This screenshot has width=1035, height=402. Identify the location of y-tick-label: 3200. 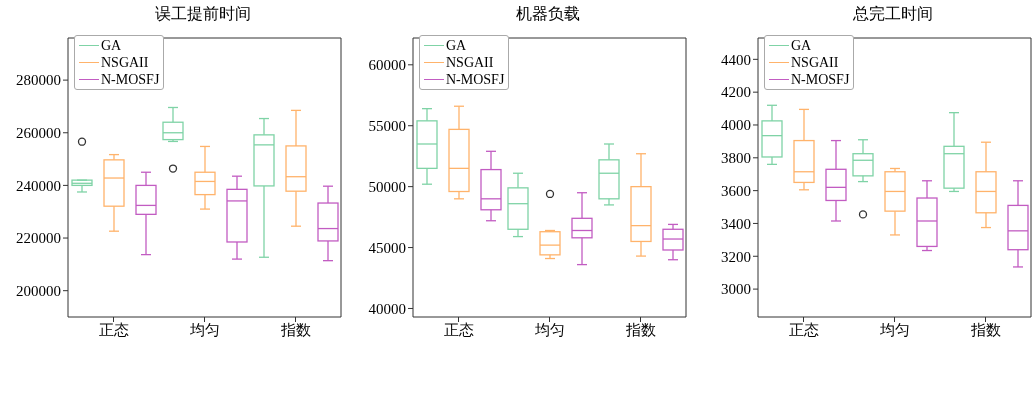
(736, 256).